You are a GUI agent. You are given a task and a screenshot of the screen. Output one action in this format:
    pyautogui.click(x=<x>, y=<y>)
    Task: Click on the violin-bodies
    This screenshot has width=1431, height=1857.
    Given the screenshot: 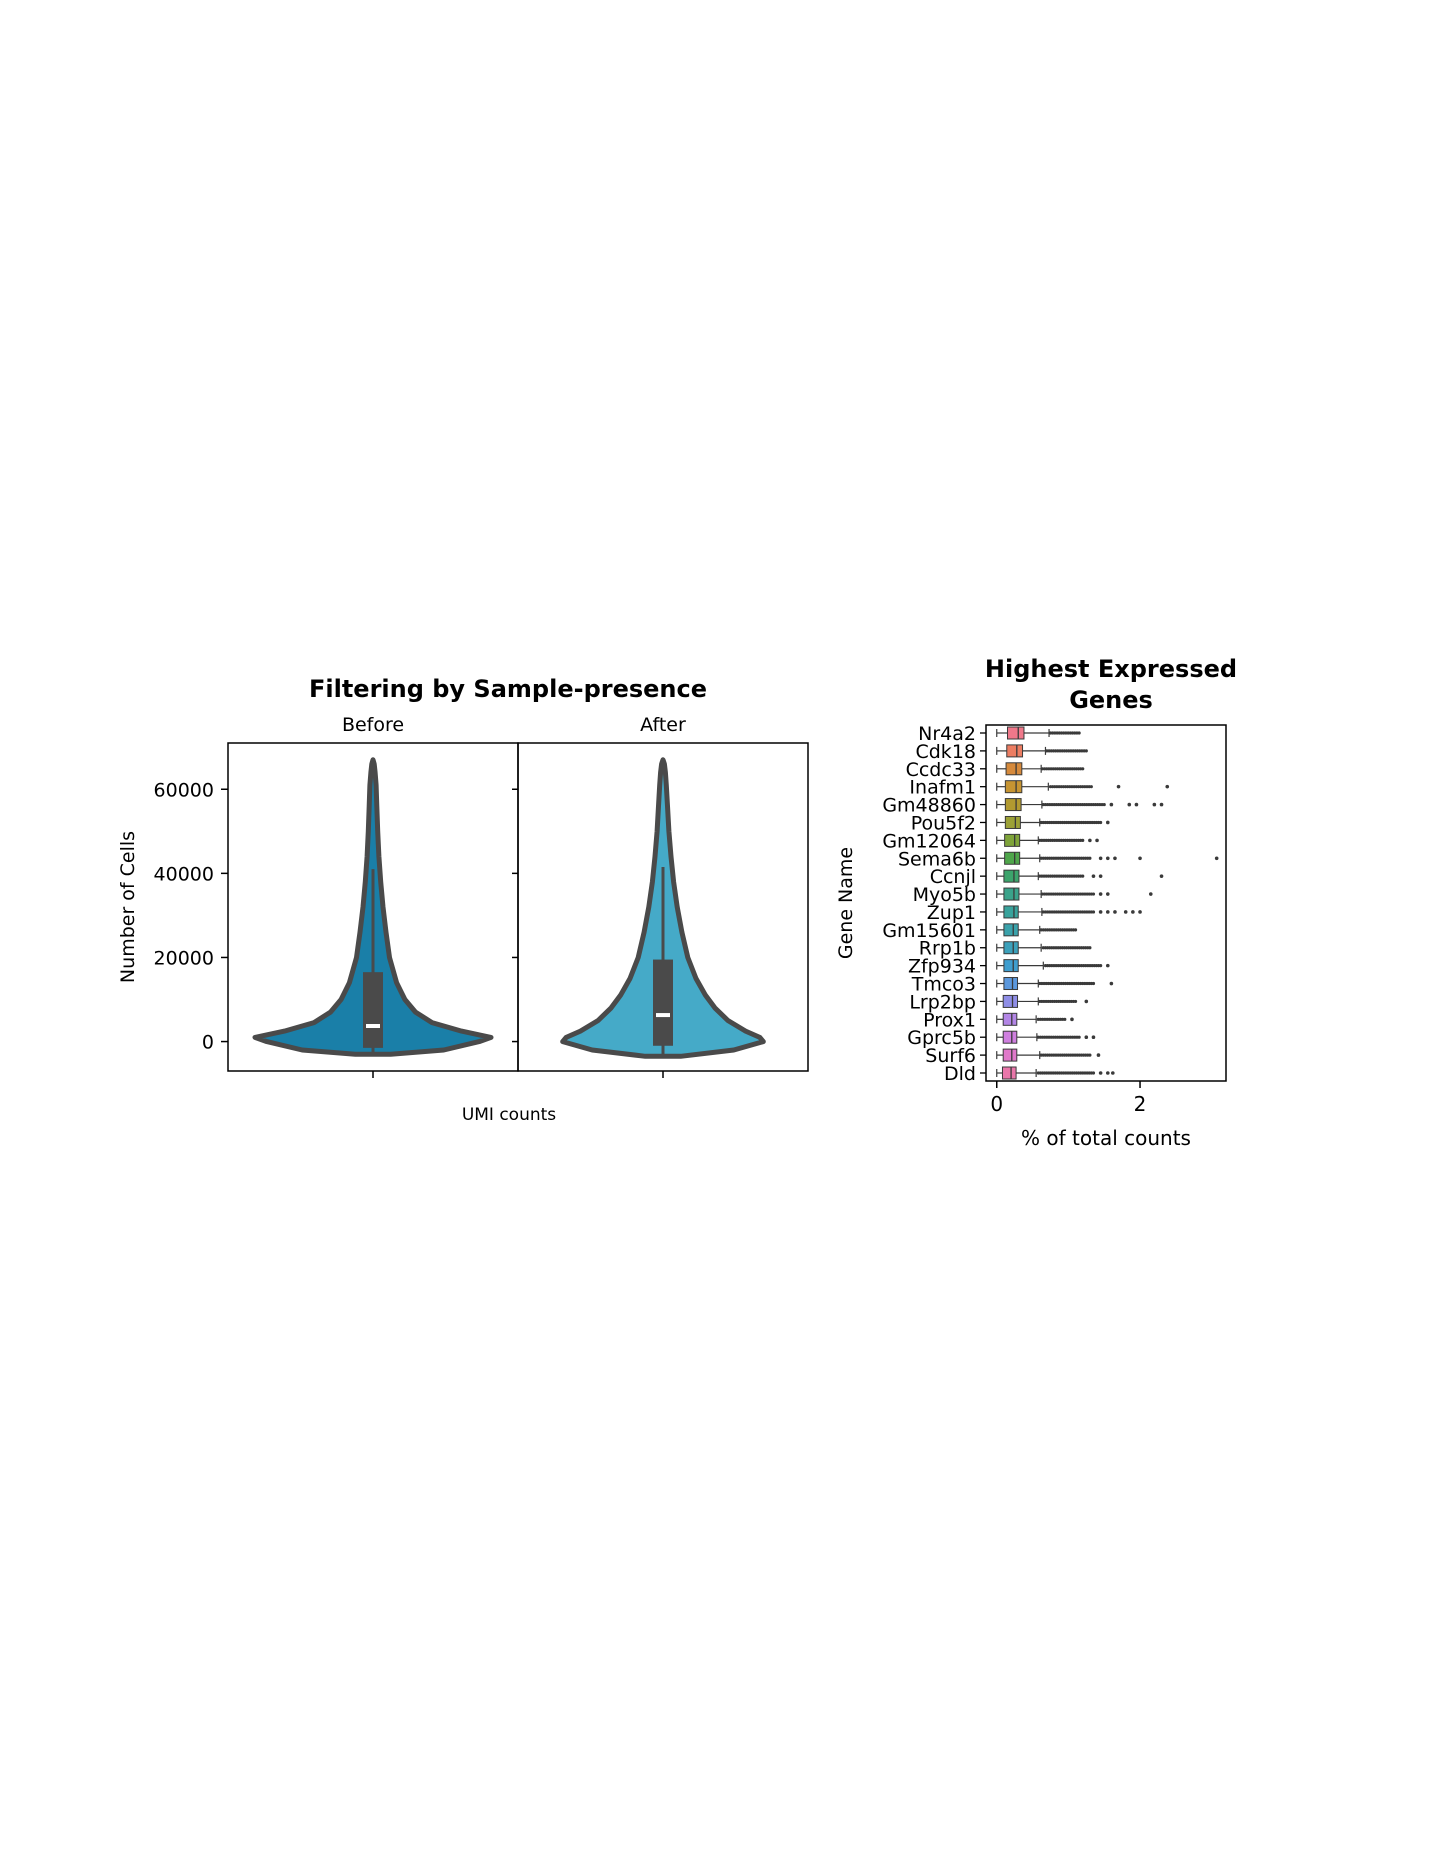 What is the action you would take?
    pyautogui.click(x=509, y=908)
    